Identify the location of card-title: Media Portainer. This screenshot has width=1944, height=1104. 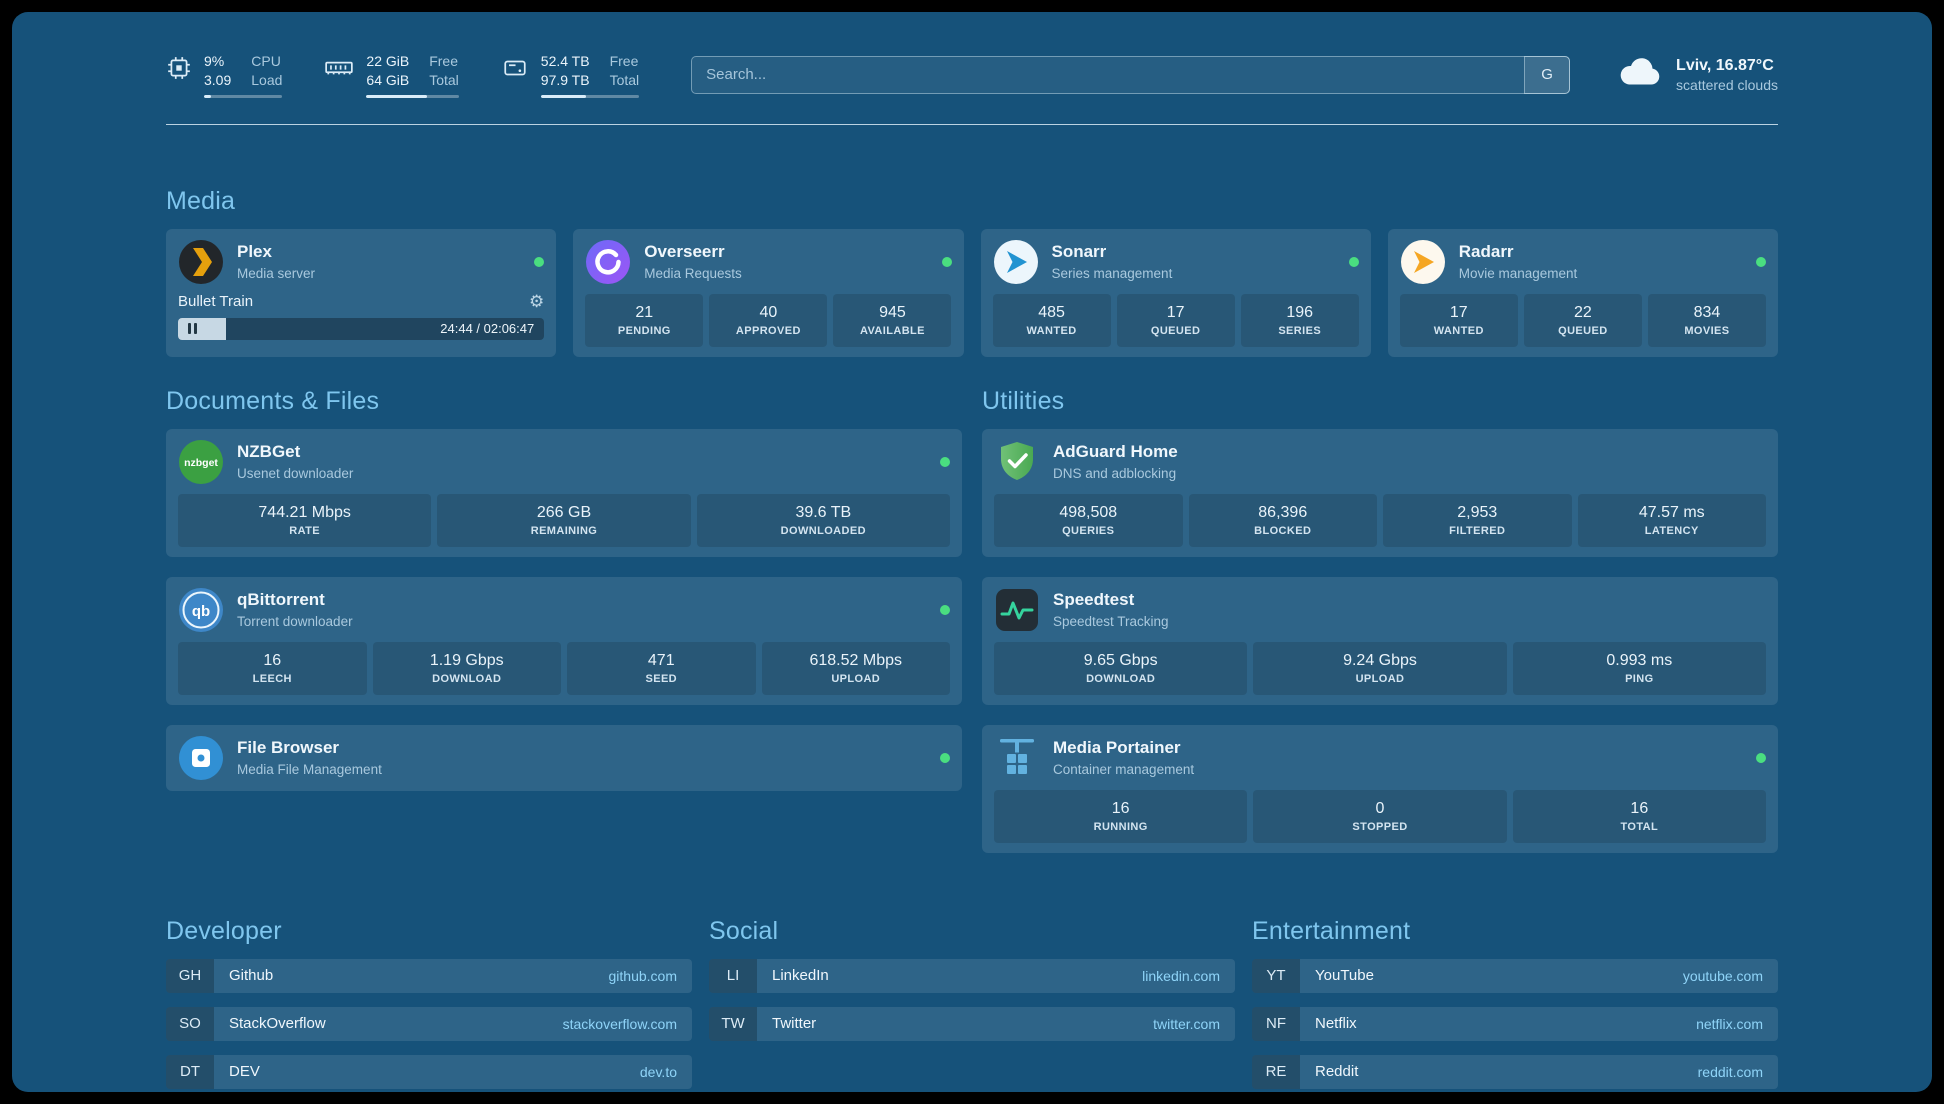
(1117, 748).